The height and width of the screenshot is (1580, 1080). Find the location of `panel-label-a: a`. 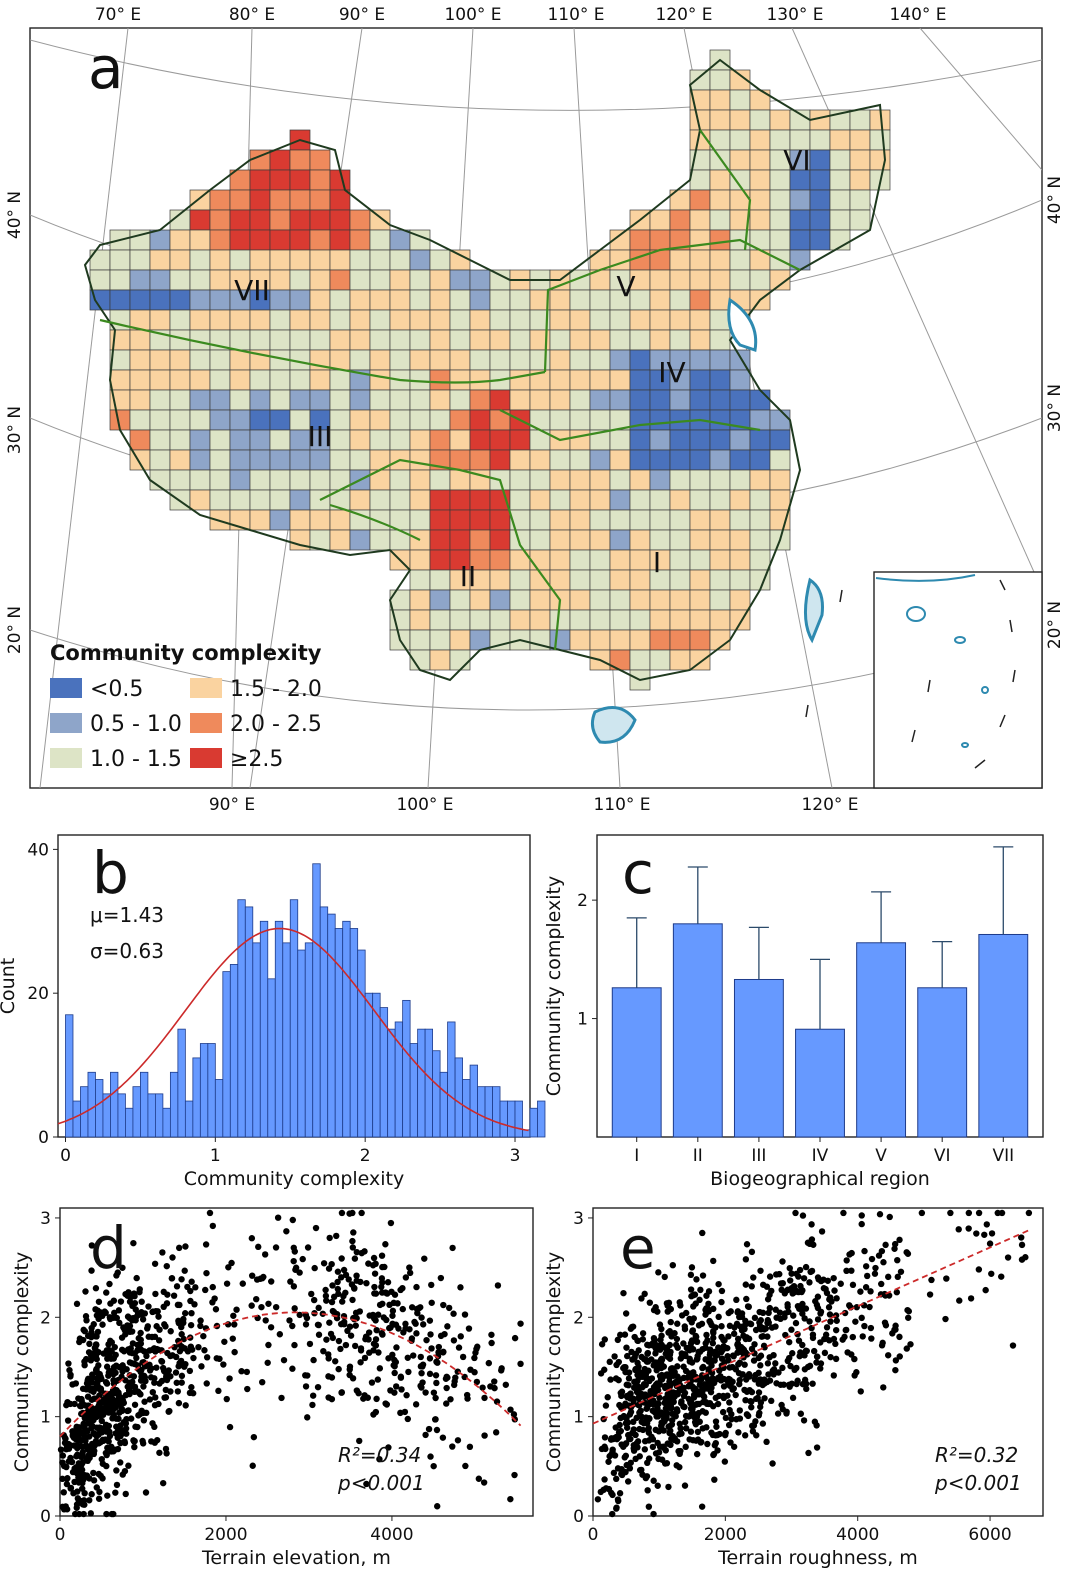

panel-label-a: a is located at coordinates (106, 68).